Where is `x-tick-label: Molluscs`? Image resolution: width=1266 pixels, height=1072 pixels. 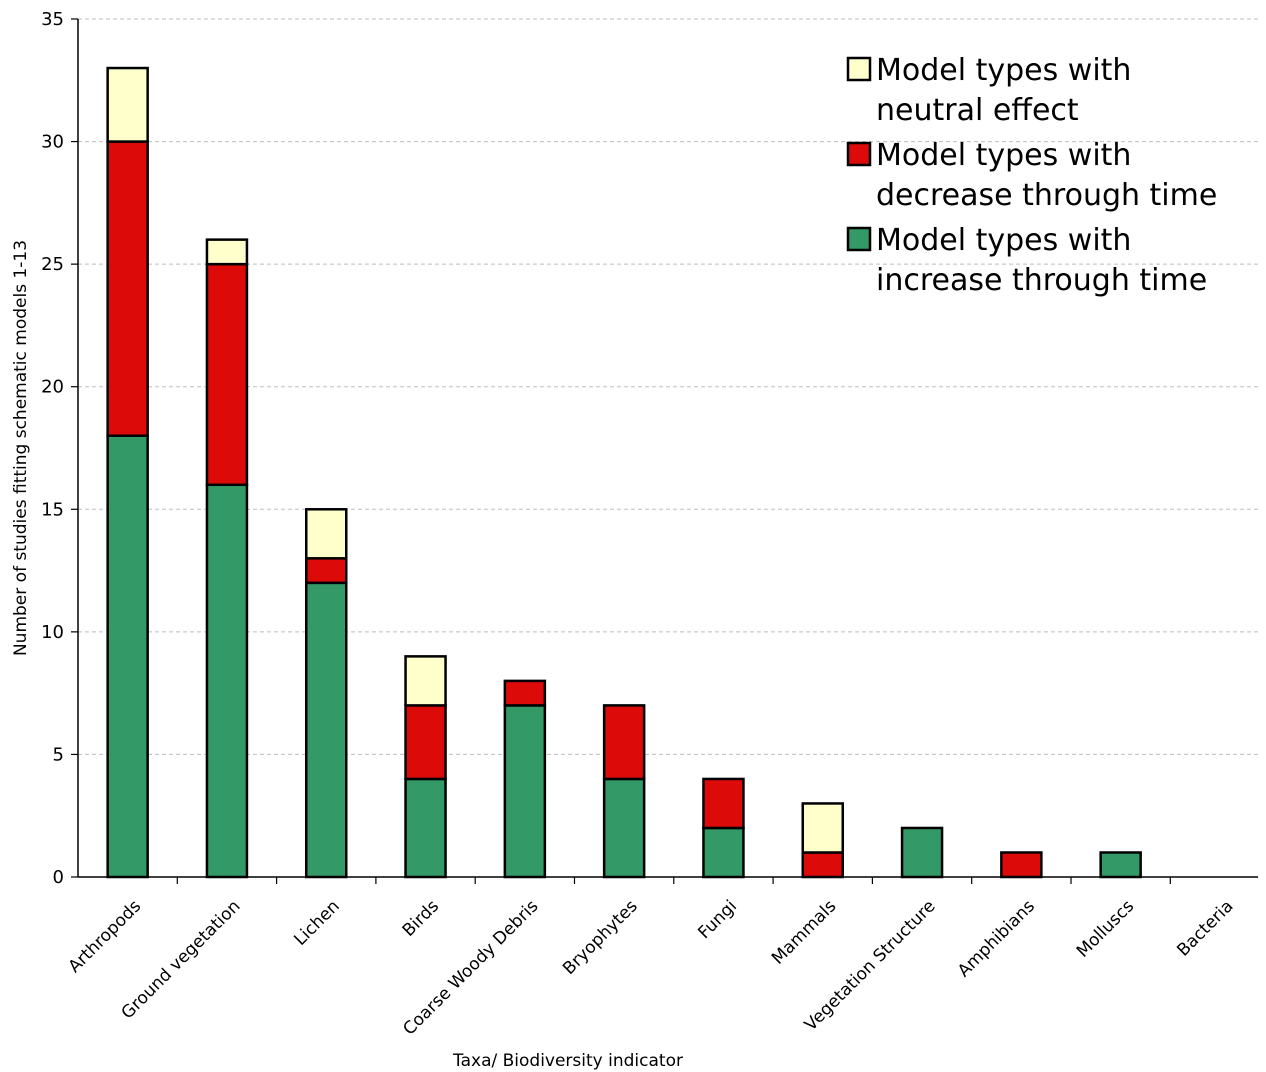 x-tick-label: Molluscs is located at coordinates (1105, 928).